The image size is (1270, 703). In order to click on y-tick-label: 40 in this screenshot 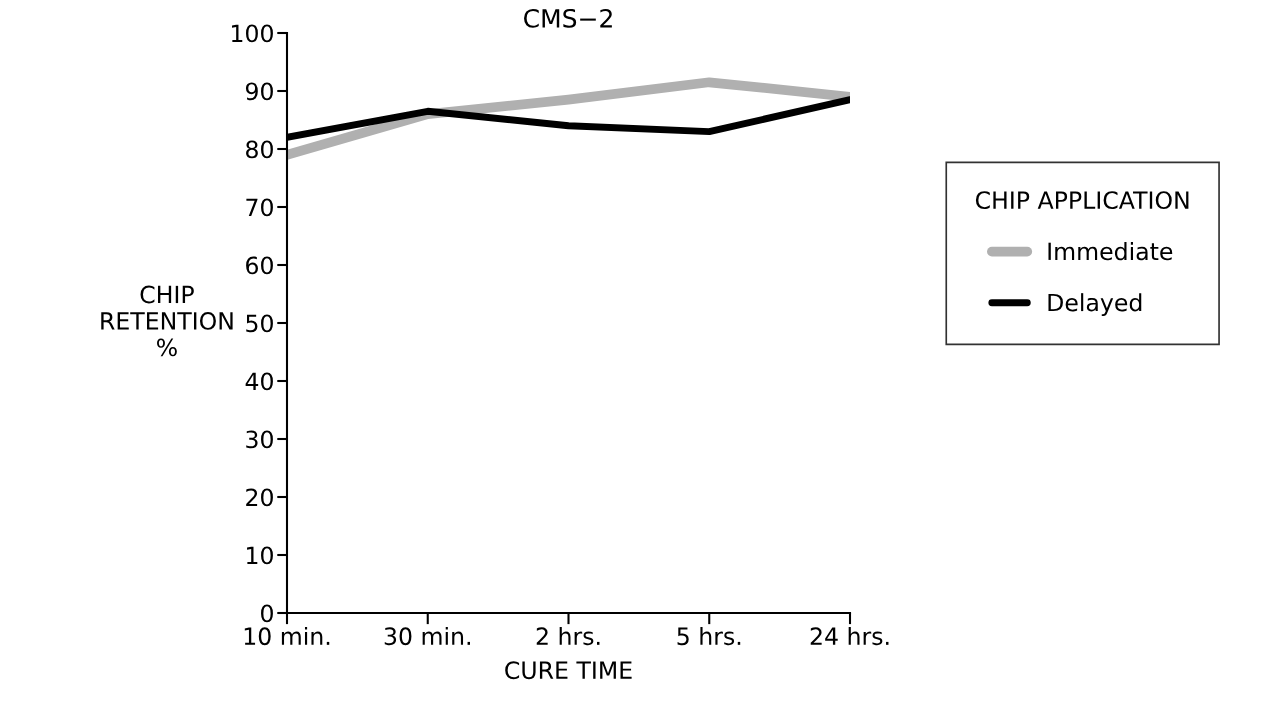, I will do `click(259, 381)`.